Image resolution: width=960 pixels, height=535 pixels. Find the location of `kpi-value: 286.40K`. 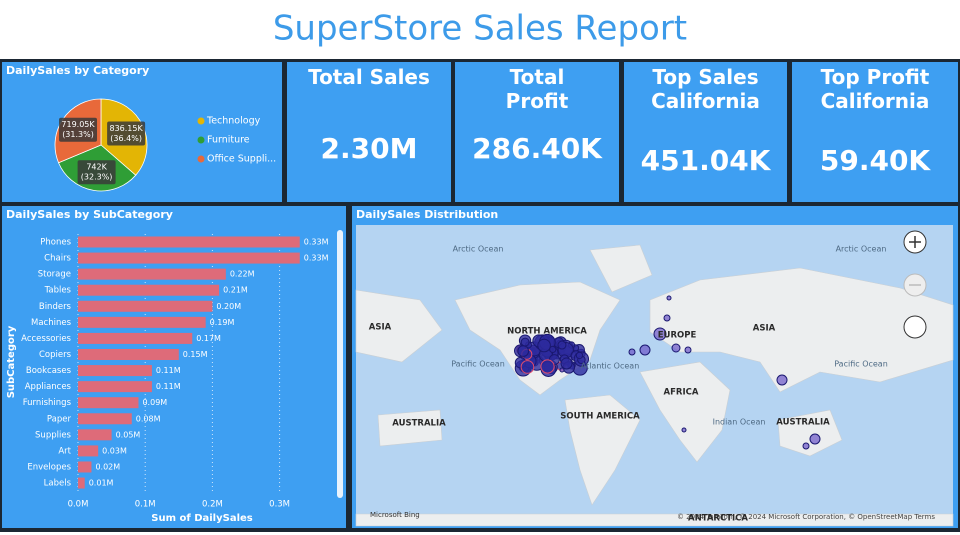

kpi-value: 286.40K is located at coordinates (537, 148).